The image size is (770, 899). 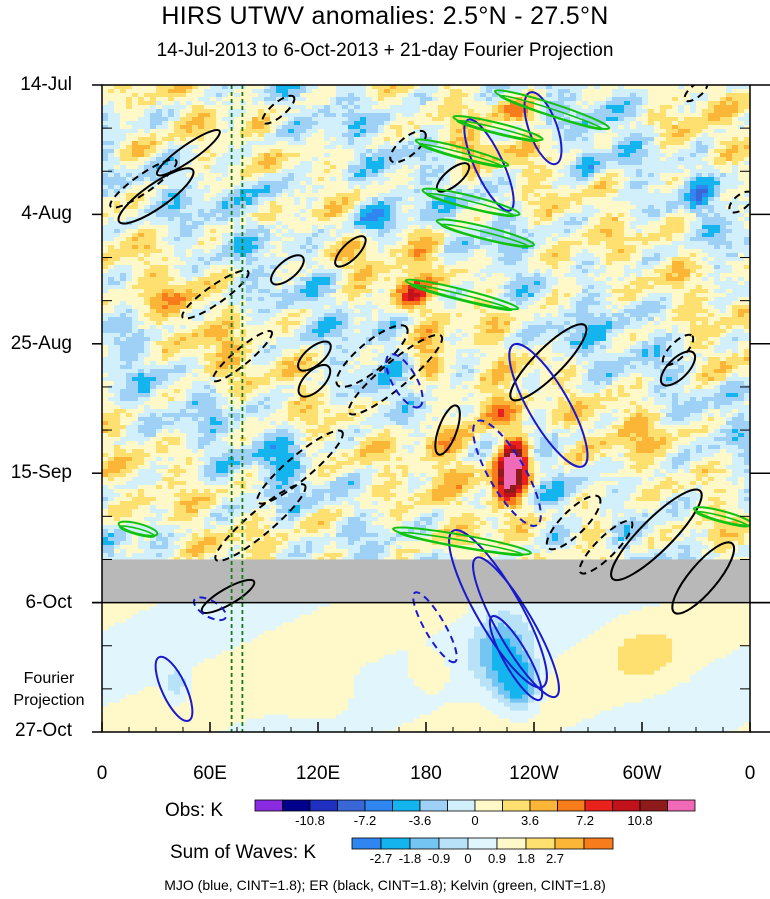 I want to click on obs-colorbar-tick-label: 0, so click(x=475, y=820).